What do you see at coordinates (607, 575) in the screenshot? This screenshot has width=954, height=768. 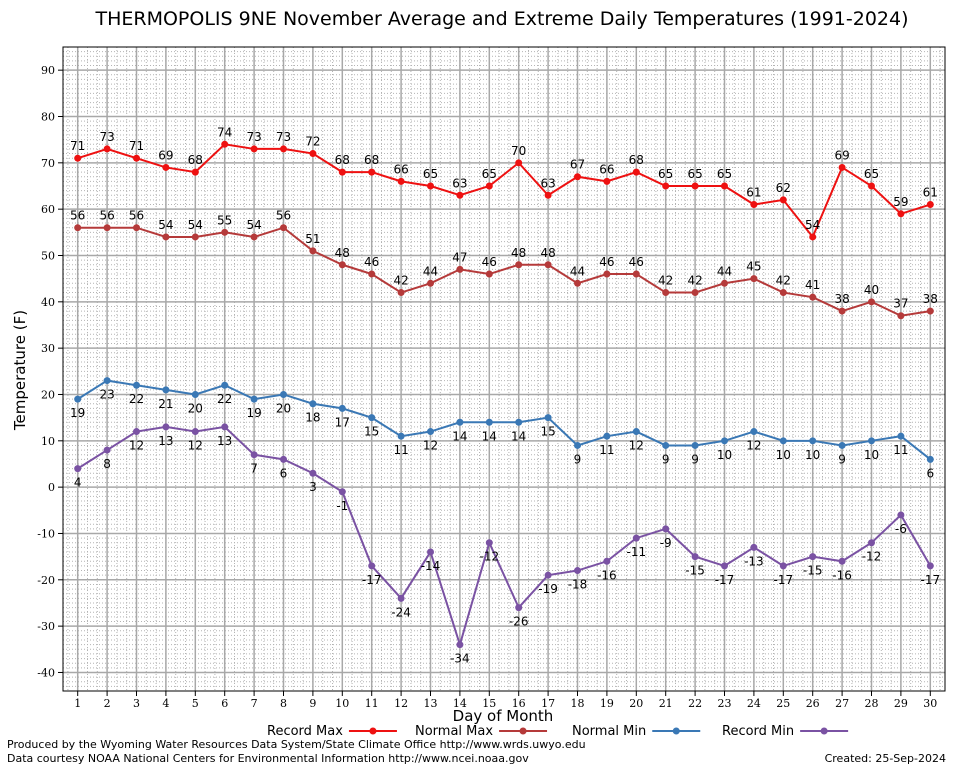 I see `record-min-data-label: -16` at bounding box center [607, 575].